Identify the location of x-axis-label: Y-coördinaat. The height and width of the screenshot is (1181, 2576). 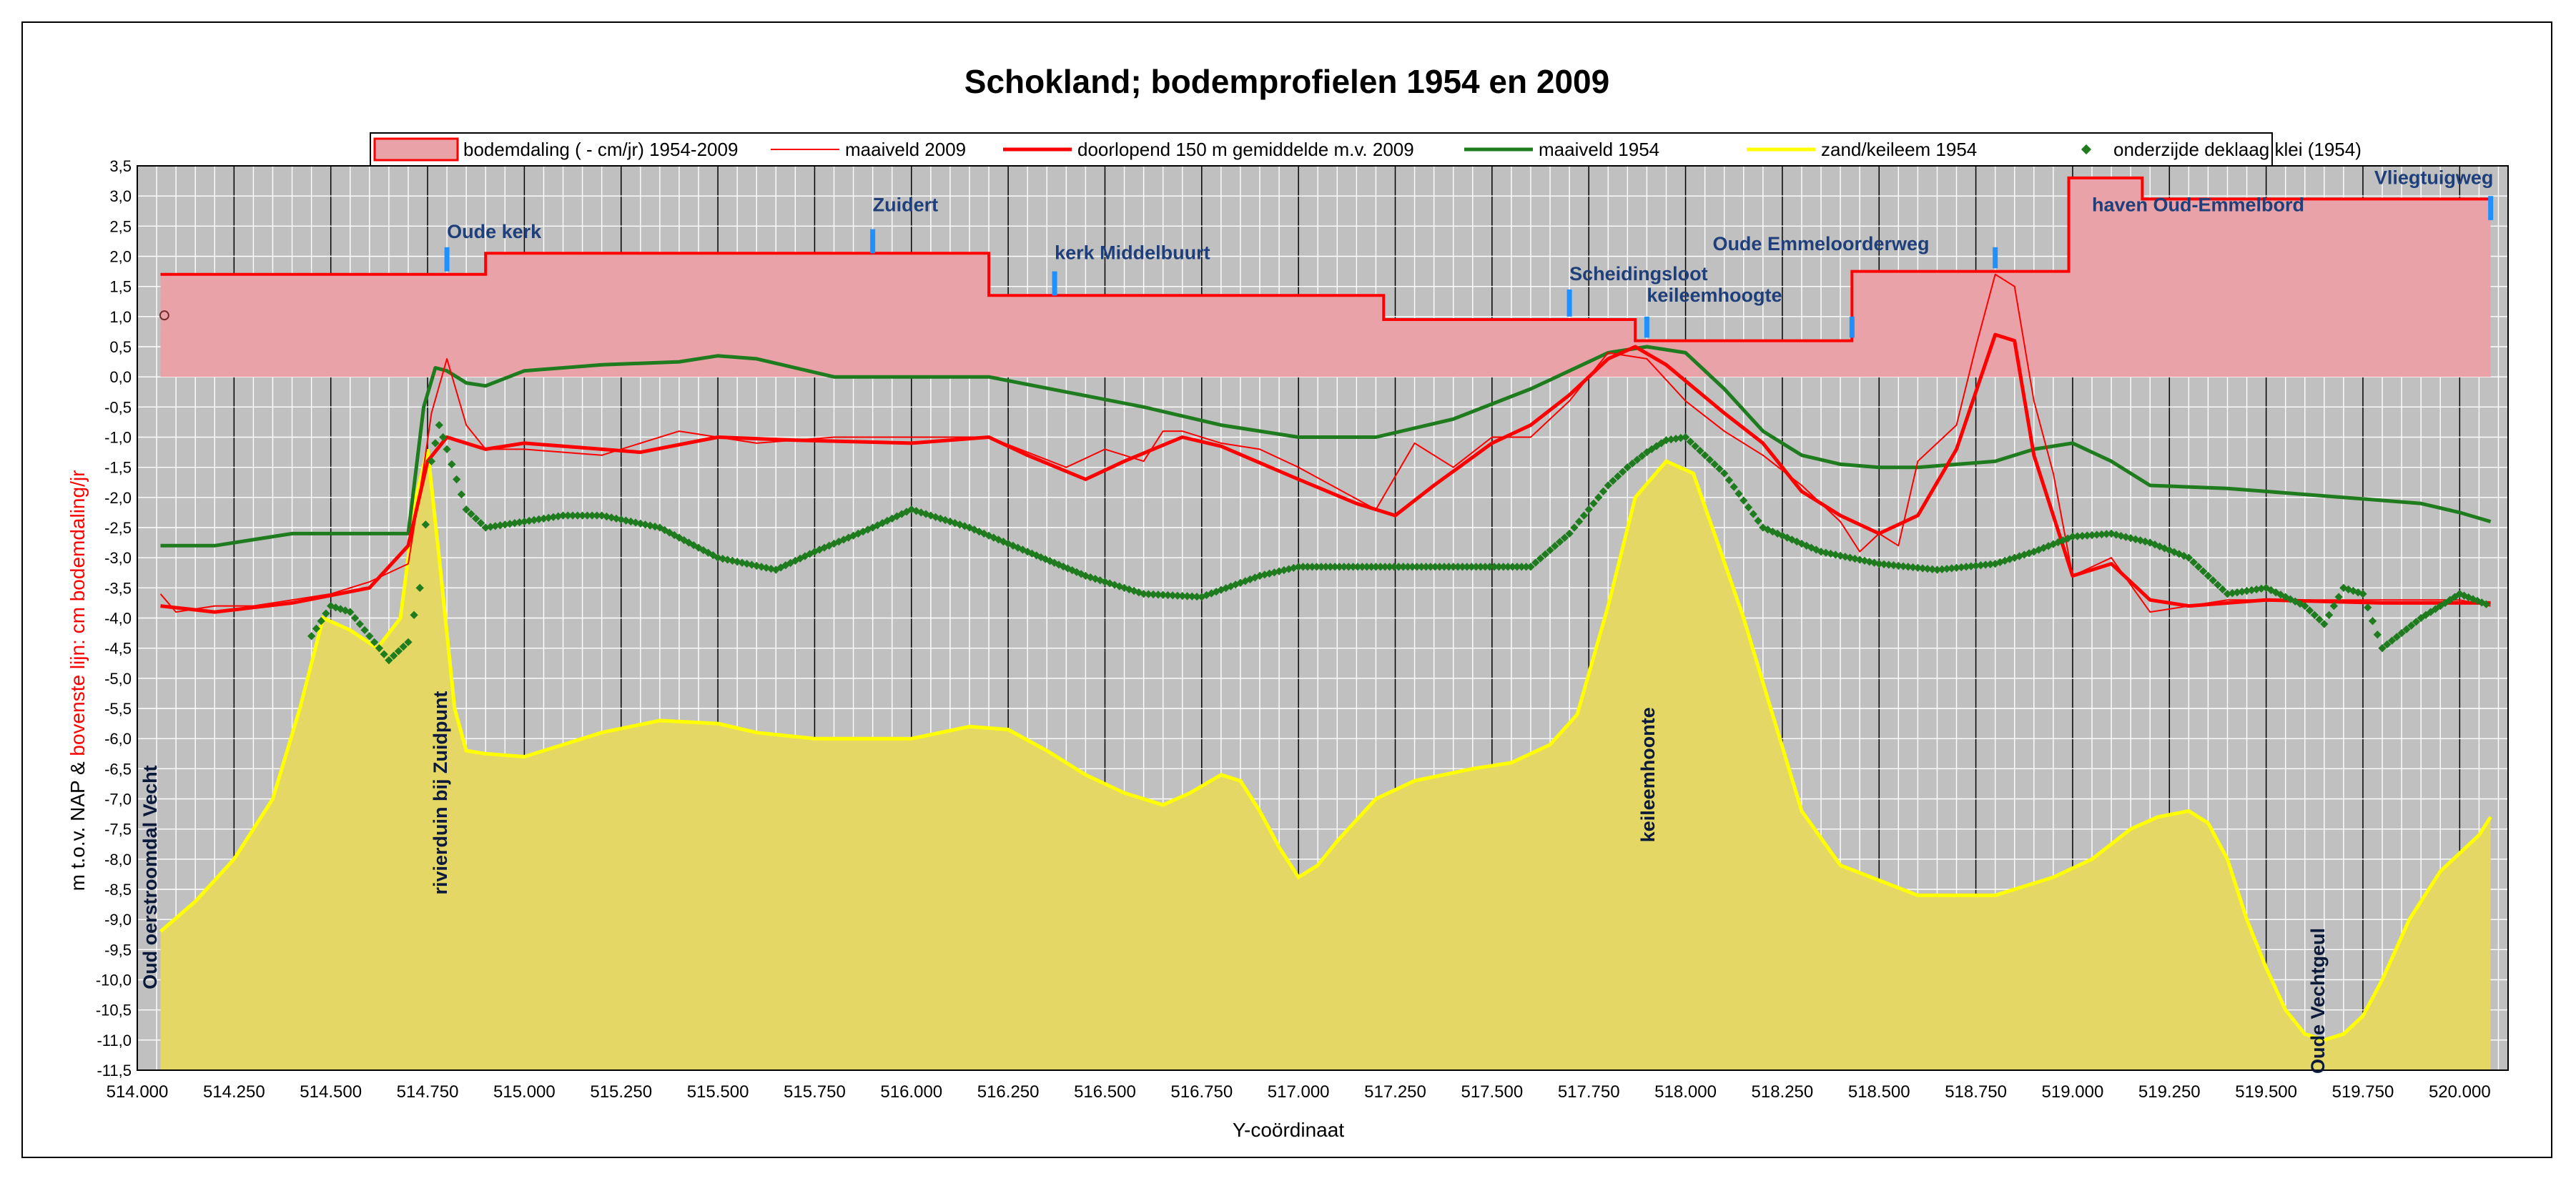
(1288, 1130).